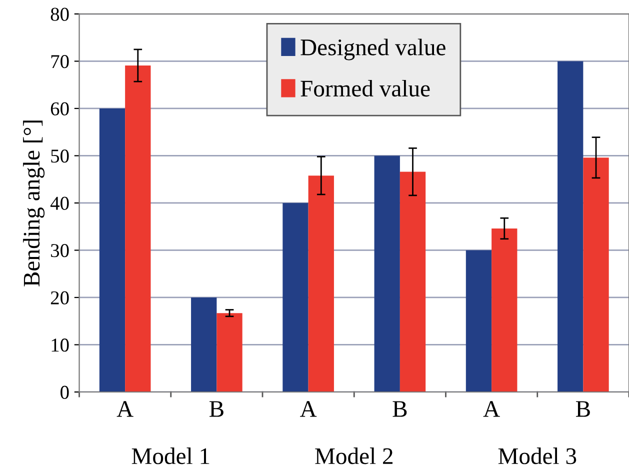  I want to click on y-tick-label: 10, so click(60, 345).